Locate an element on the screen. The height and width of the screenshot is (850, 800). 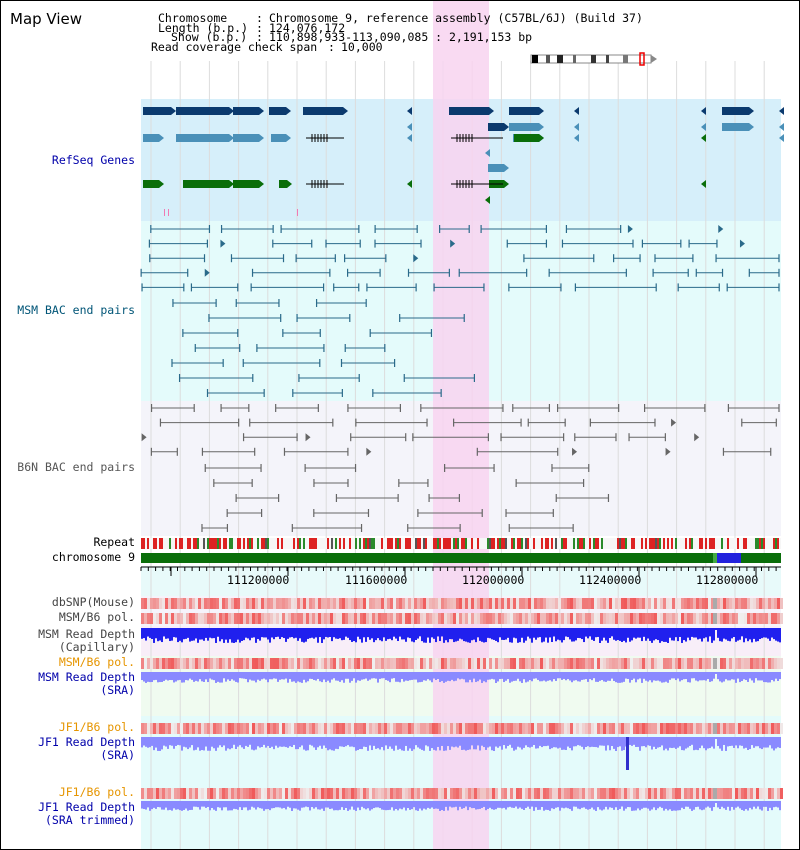
ideogram-band is located at coordinates (574, 59).